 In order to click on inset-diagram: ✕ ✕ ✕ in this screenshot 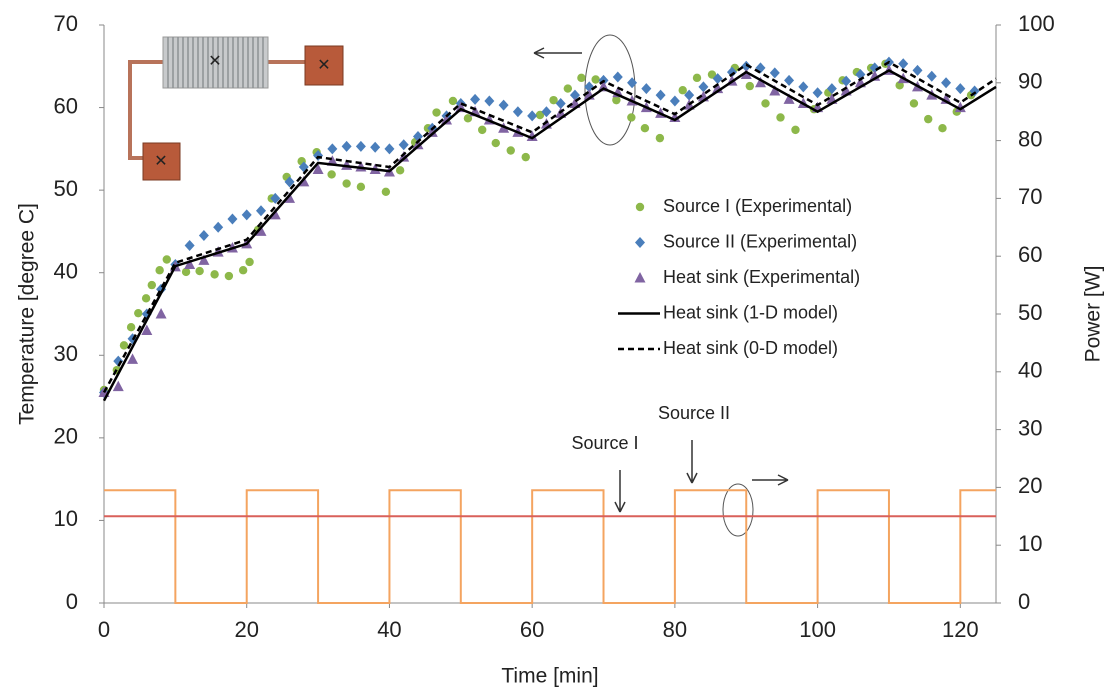, I will do `click(236, 108)`.